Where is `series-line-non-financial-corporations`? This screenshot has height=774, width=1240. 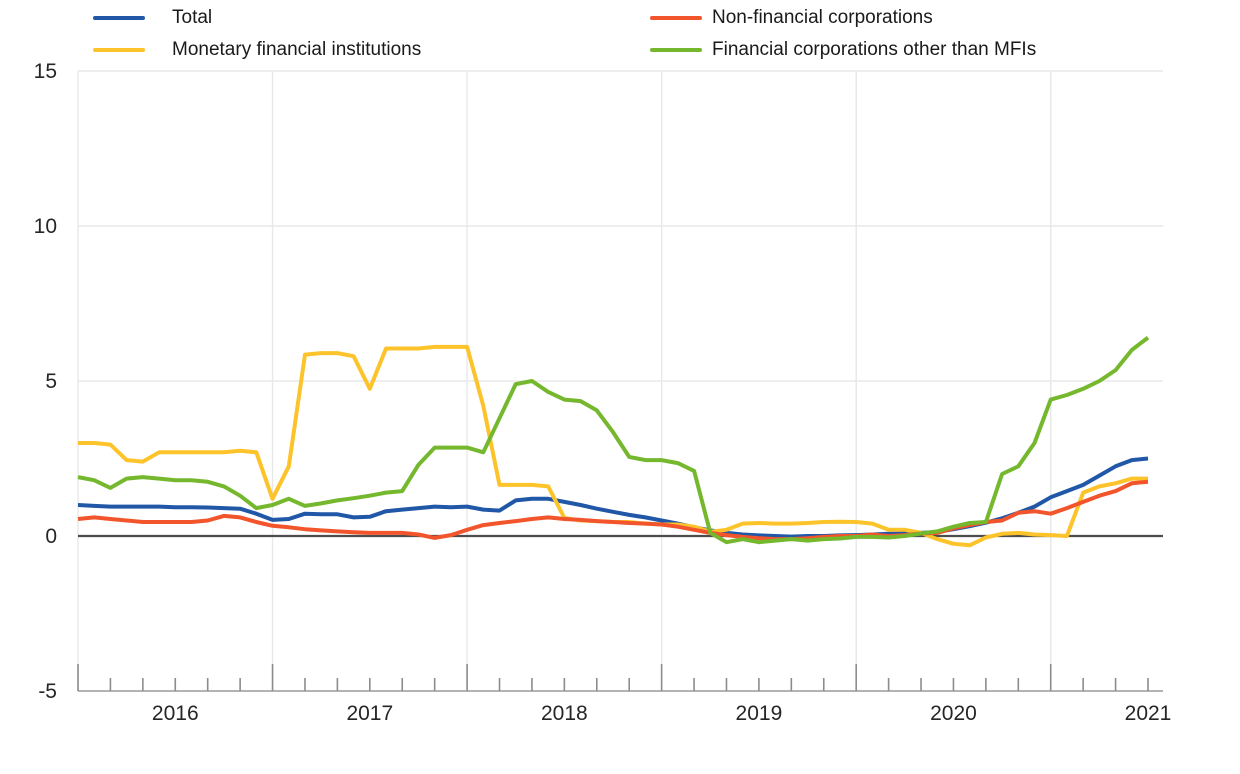
series-line-non-financial-corporations is located at coordinates (613, 510).